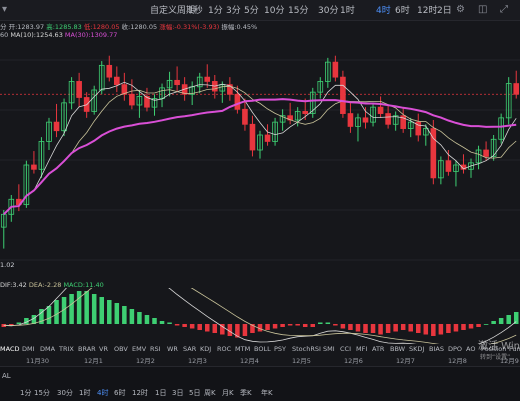 The width and height of the screenshot is (520, 401). What do you see at coordinates (155, 349) in the screenshot?
I see `indicator-tab: RSI` at bounding box center [155, 349].